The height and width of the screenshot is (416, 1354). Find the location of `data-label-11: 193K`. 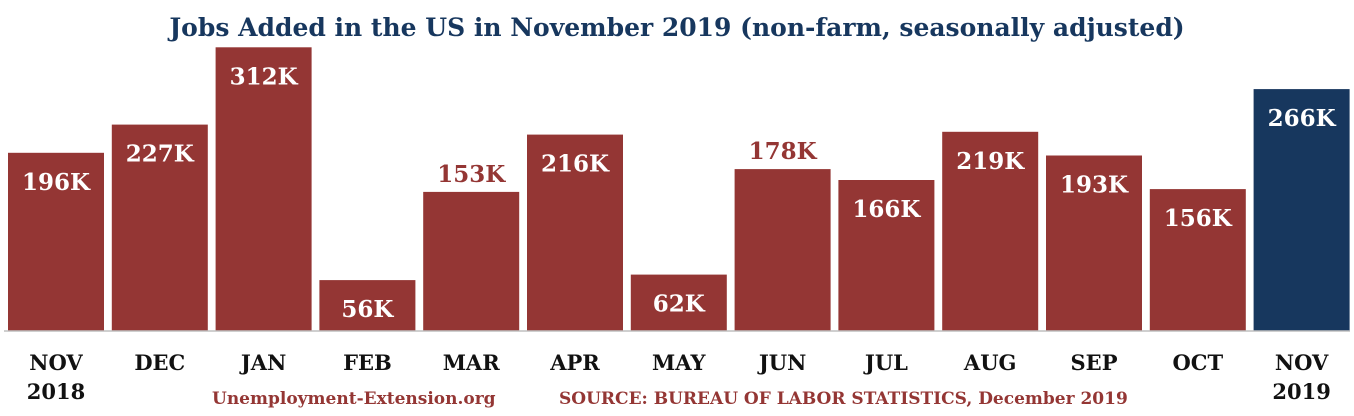

data-label-11: 193K is located at coordinates (1094, 185).